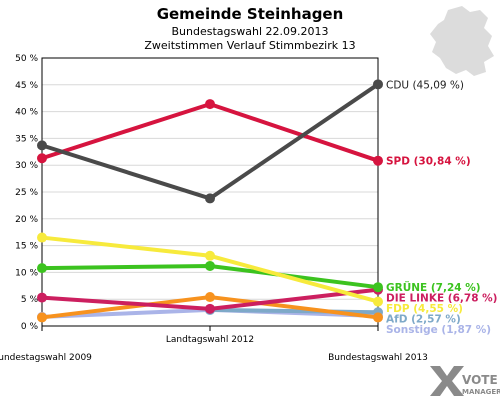 This screenshot has width=500, height=400. What do you see at coordinates (441, 299) in the screenshot?
I see `series-end-label: DIE LINKE (6,78 %)` at bounding box center [441, 299].